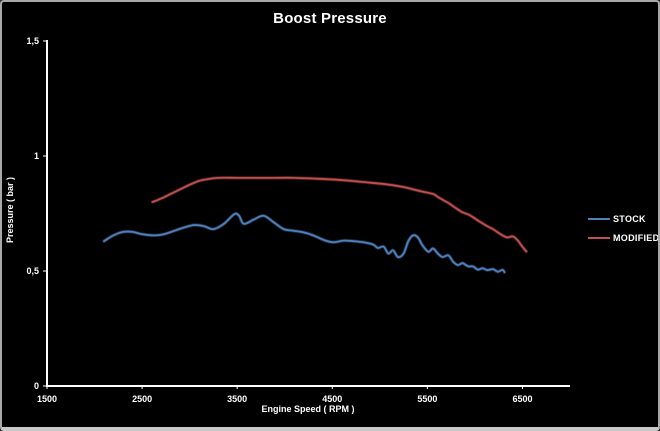 Image resolution: width=660 pixels, height=431 pixels. Describe the element at coordinates (636, 238) in the screenshot. I see `legend-label-modified: MODIFIED` at that location.